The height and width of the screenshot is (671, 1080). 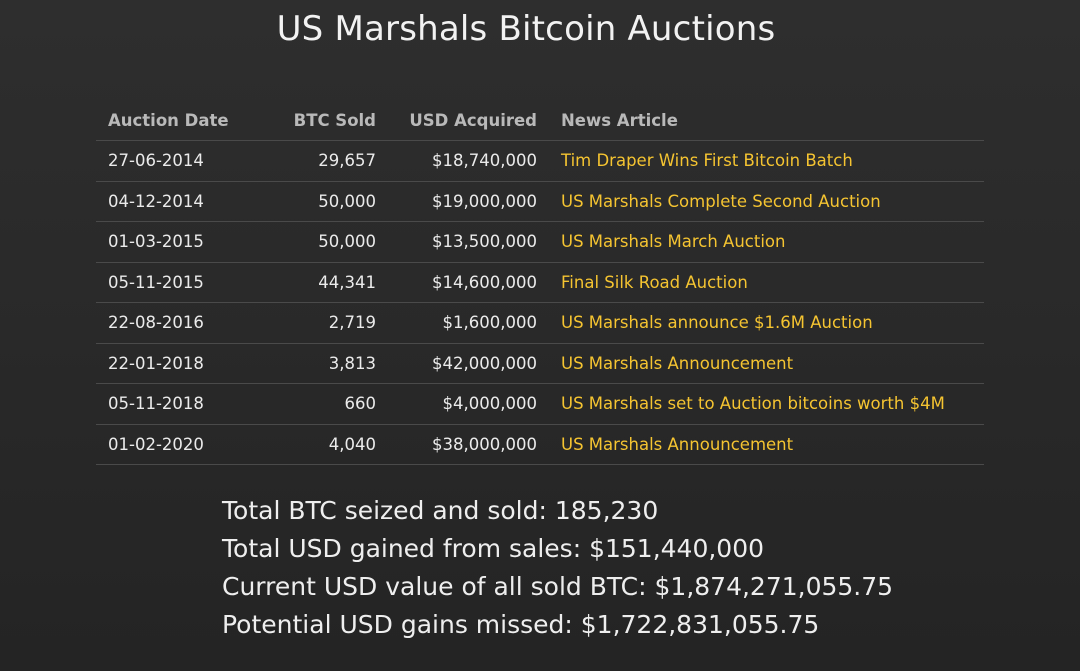 I want to click on total-btc-summary: Total BTC seized and sold: 185,230, so click(x=440, y=510).